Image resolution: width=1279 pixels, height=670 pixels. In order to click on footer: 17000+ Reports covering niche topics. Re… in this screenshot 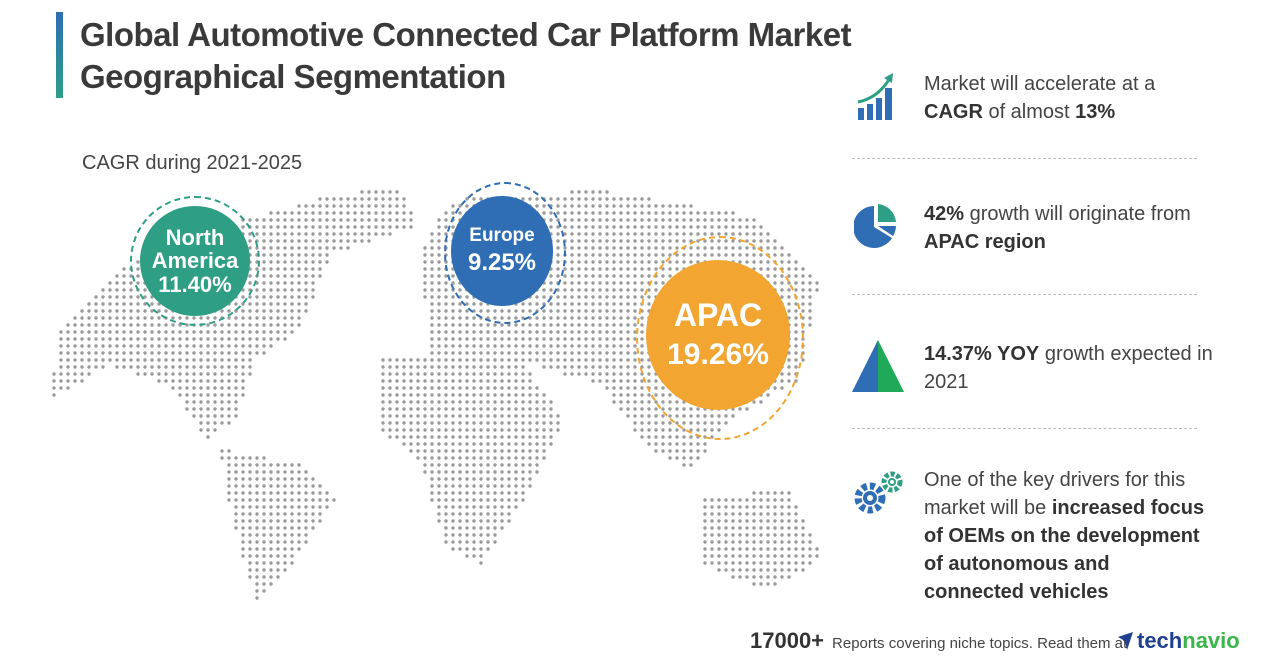, I will do `click(938, 641)`.